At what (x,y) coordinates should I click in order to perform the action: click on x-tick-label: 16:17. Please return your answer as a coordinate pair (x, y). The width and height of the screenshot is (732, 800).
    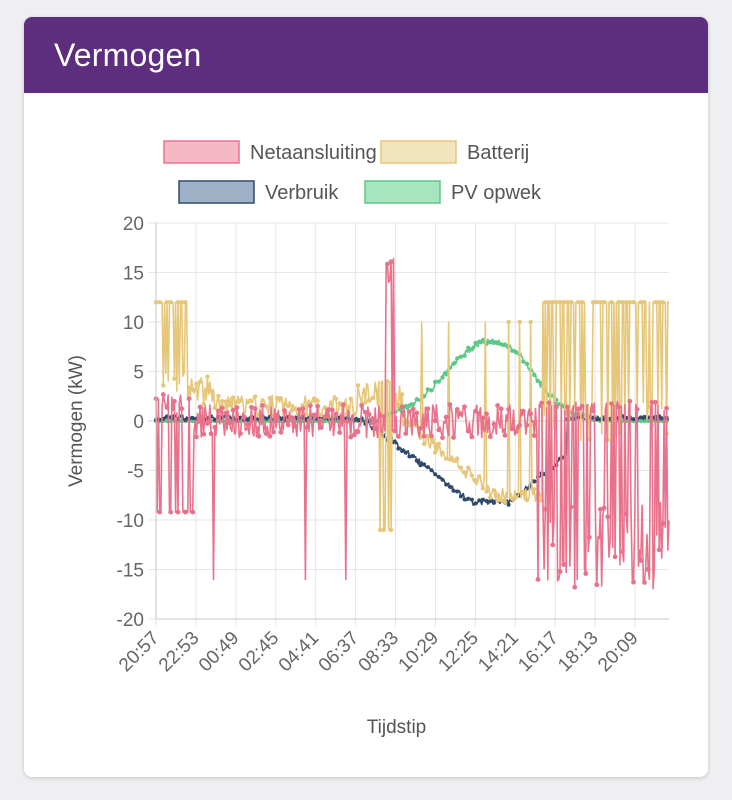
    Looking at the image, I should click on (538, 652).